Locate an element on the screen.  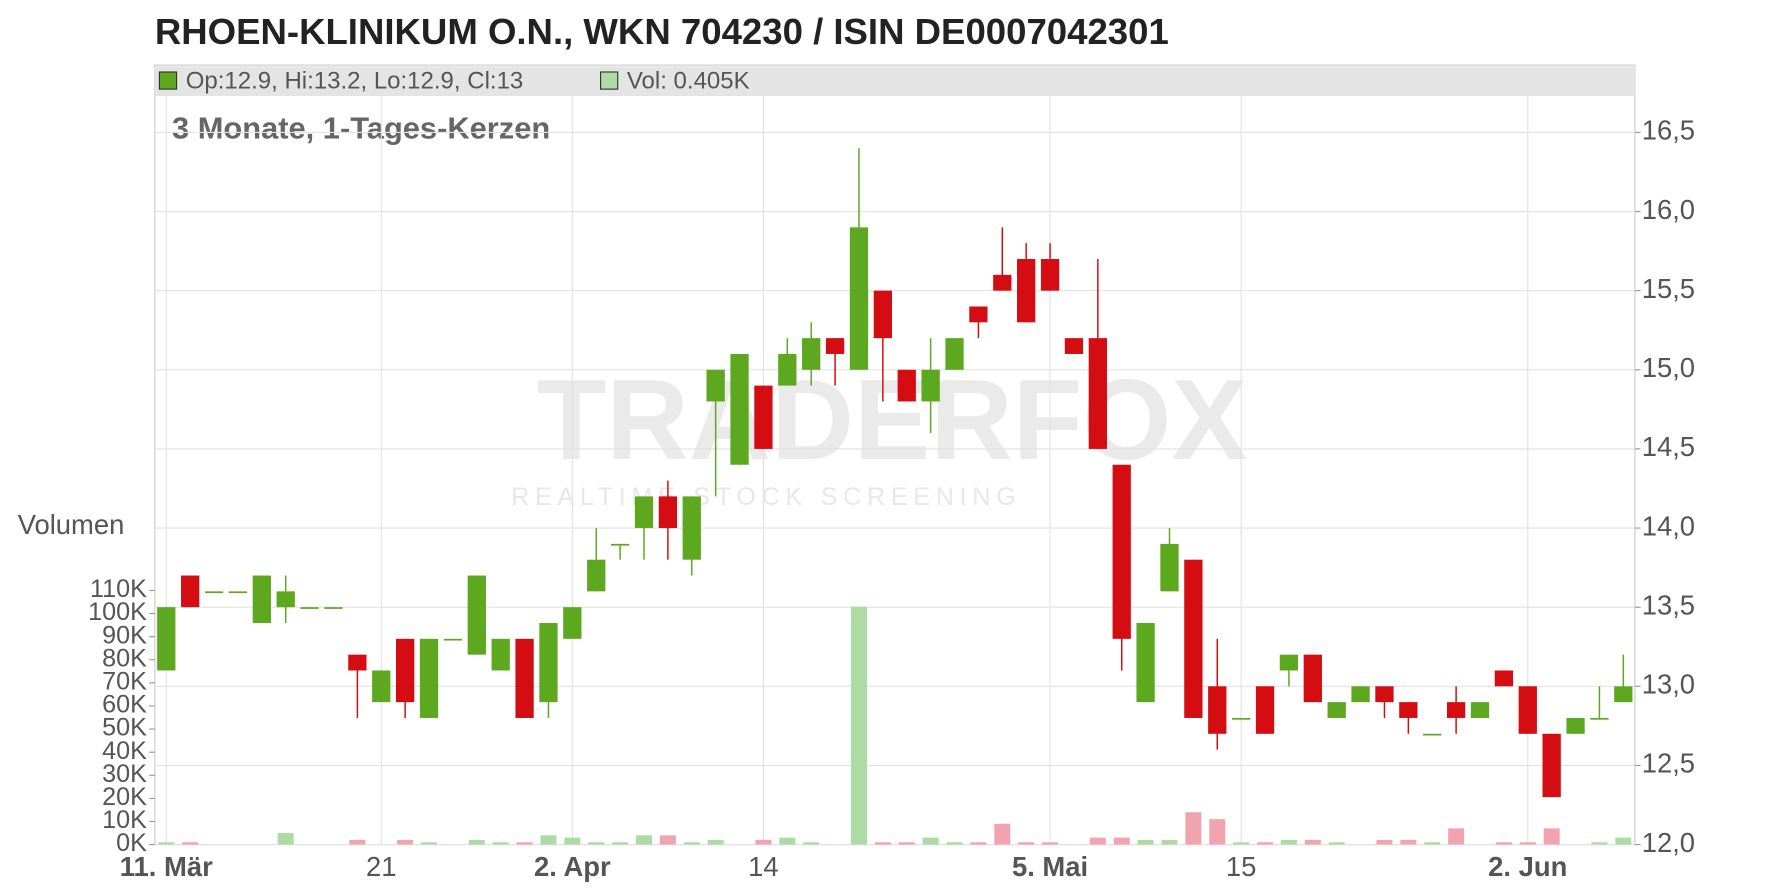
y-tick-label: 16,0 is located at coordinates (1668, 209).